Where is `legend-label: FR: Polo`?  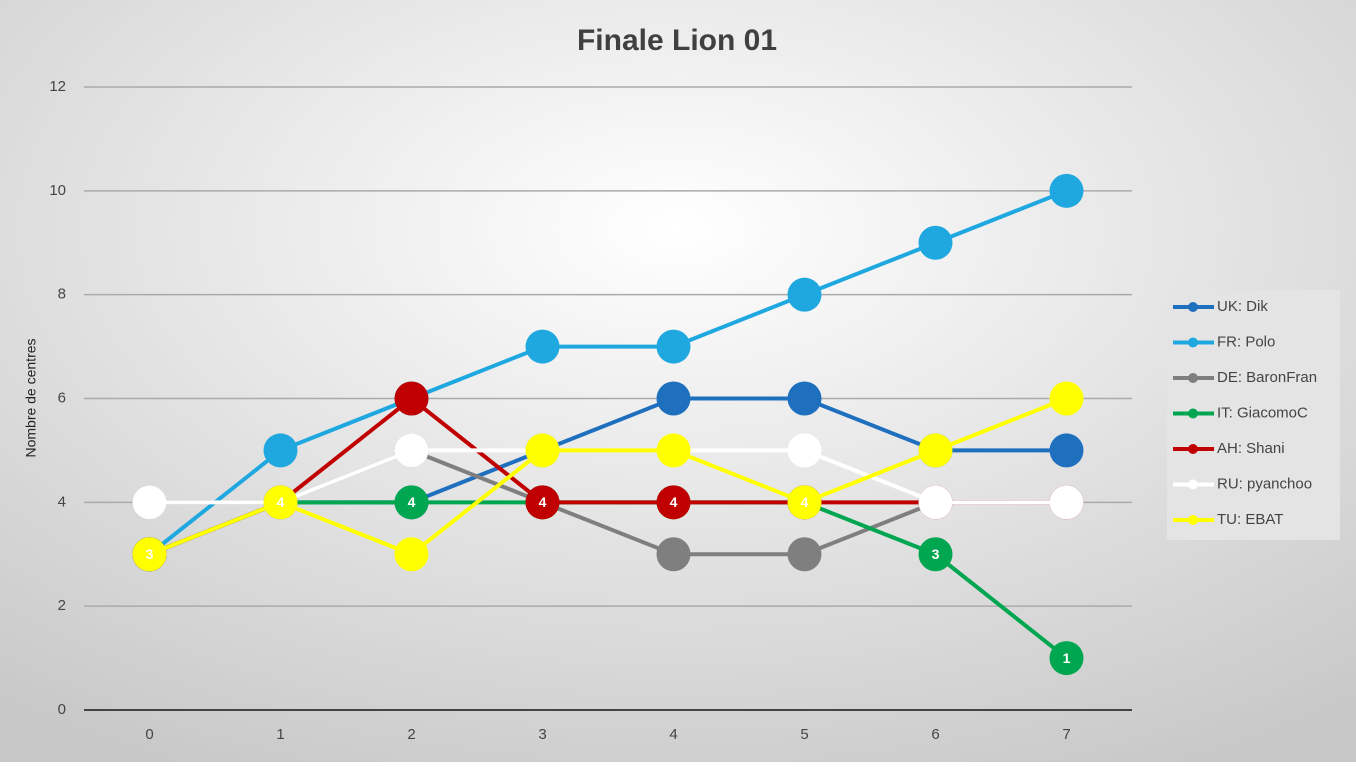 legend-label: FR: Polo is located at coordinates (1246, 341).